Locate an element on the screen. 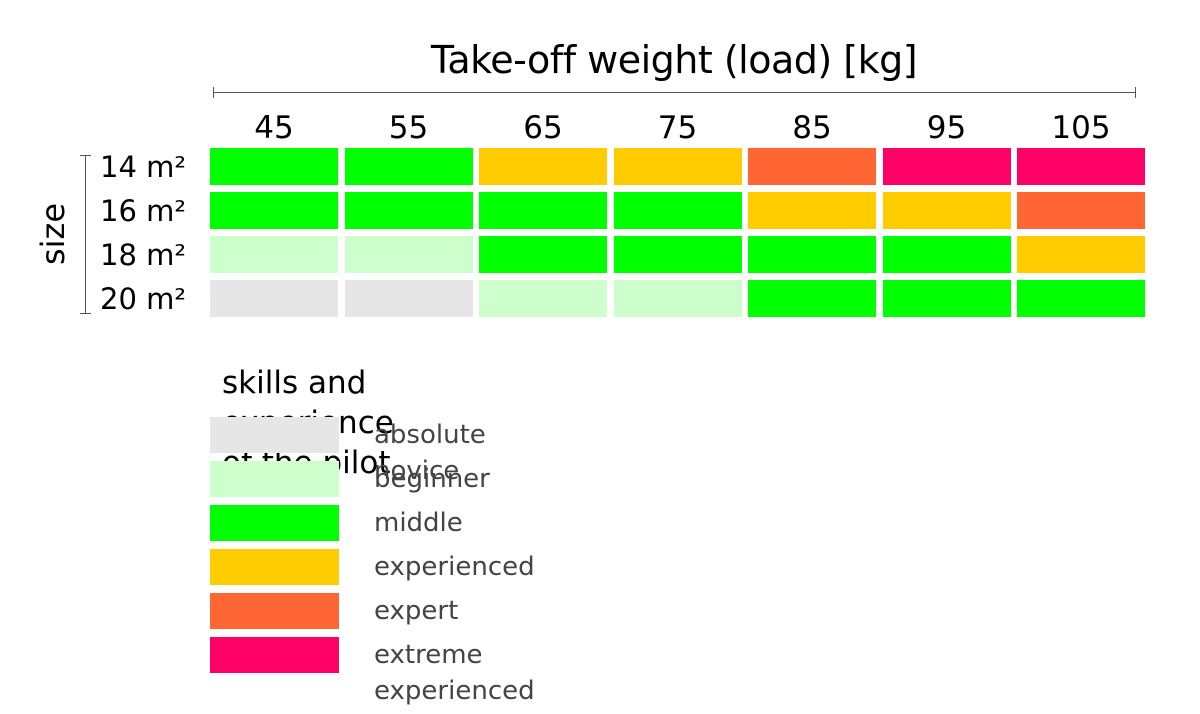 The height and width of the screenshot is (714, 1200). legend-label: extreme experienced is located at coordinates (454, 673).